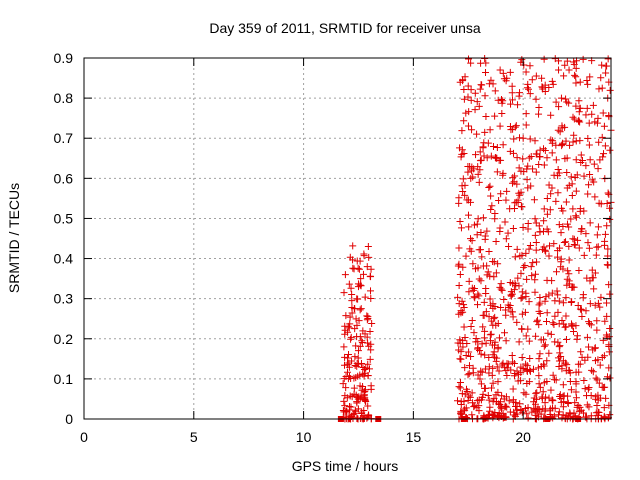  What do you see at coordinates (64, 238) in the screenshot?
I see `y-tick-labels: 0 0.1 0.2 0.3 0.4 0.5 0.6 0.7 0.8 0.9` at bounding box center [64, 238].